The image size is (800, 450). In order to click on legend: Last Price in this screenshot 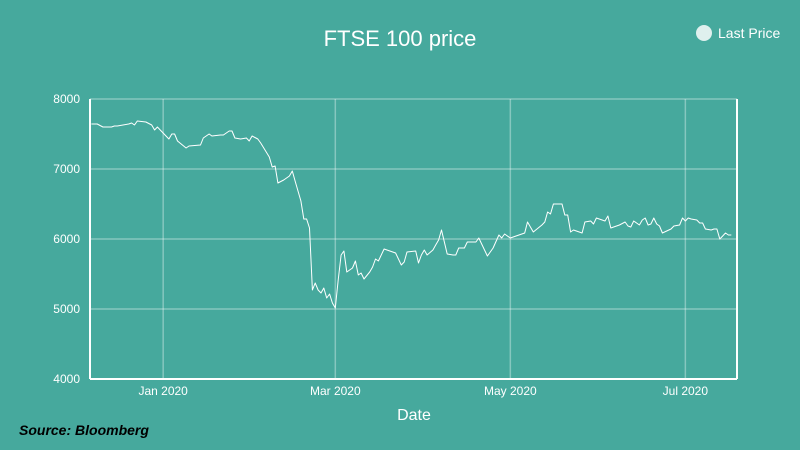, I will do `click(738, 33)`.